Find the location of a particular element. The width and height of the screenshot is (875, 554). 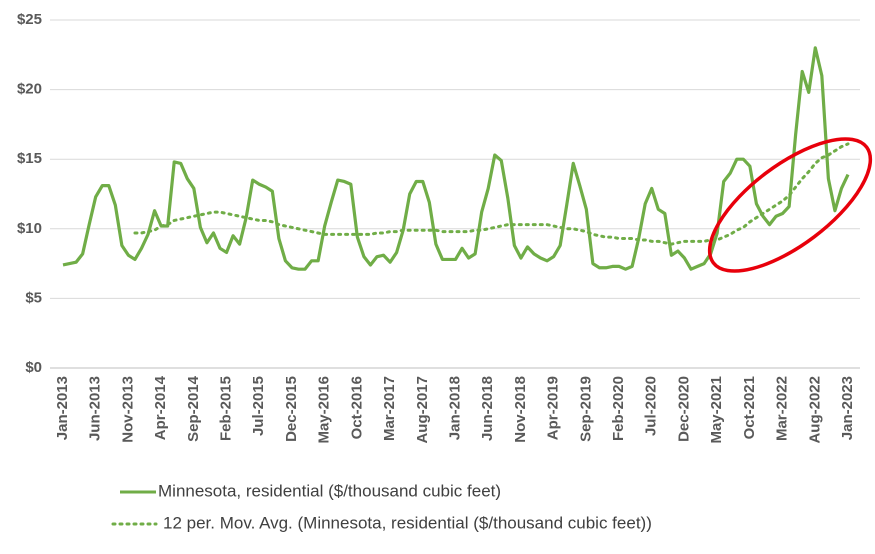

x-tick-label: Nov-2013 is located at coordinates (127, 409).